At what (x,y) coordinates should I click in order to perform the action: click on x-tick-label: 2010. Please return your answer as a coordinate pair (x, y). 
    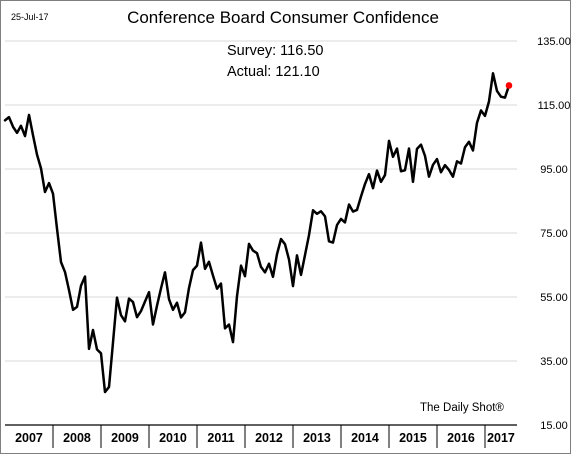
    Looking at the image, I should click on (173, 438).